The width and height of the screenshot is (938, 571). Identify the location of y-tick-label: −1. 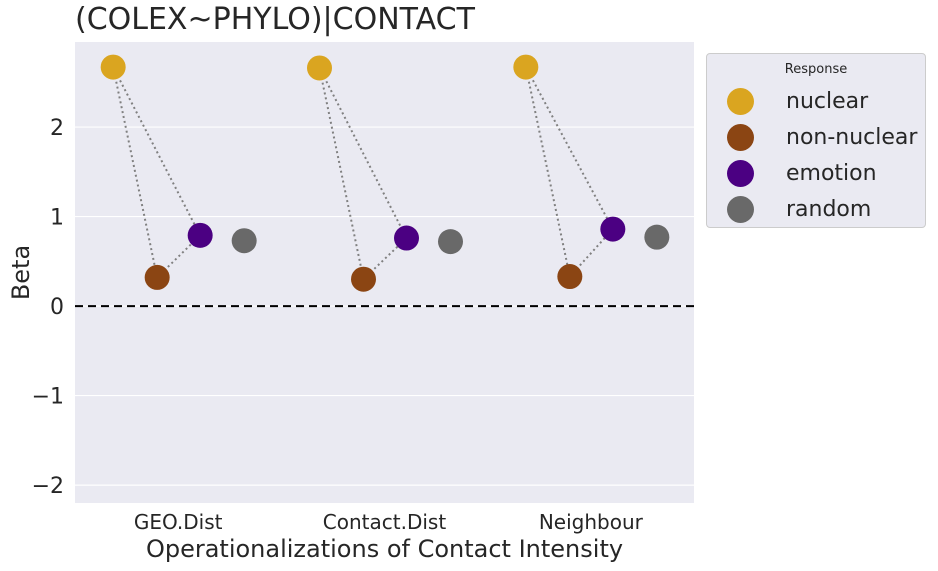
(48, 397).